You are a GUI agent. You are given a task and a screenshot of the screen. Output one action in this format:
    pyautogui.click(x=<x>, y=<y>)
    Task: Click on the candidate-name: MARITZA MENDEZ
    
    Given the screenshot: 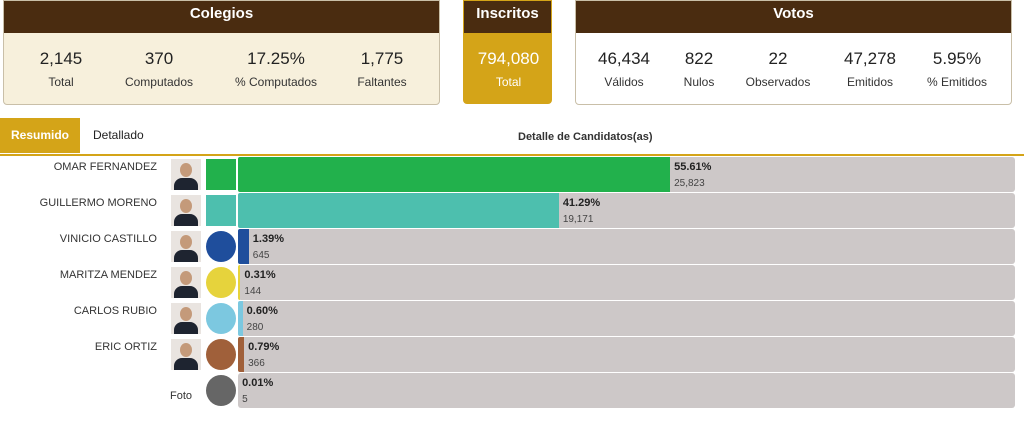 What is the action you would take?
    pyautogui.click(x=108, y=275)
    